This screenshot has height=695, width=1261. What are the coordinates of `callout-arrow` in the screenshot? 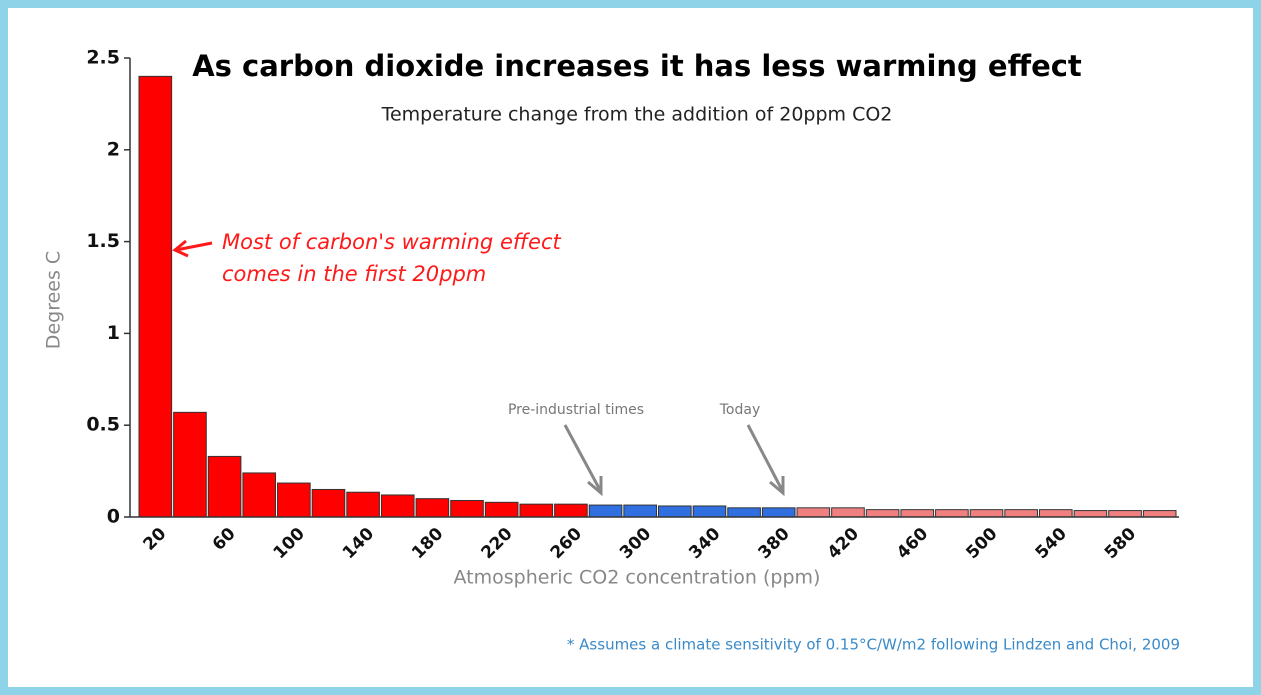 It's located at (192, 248).